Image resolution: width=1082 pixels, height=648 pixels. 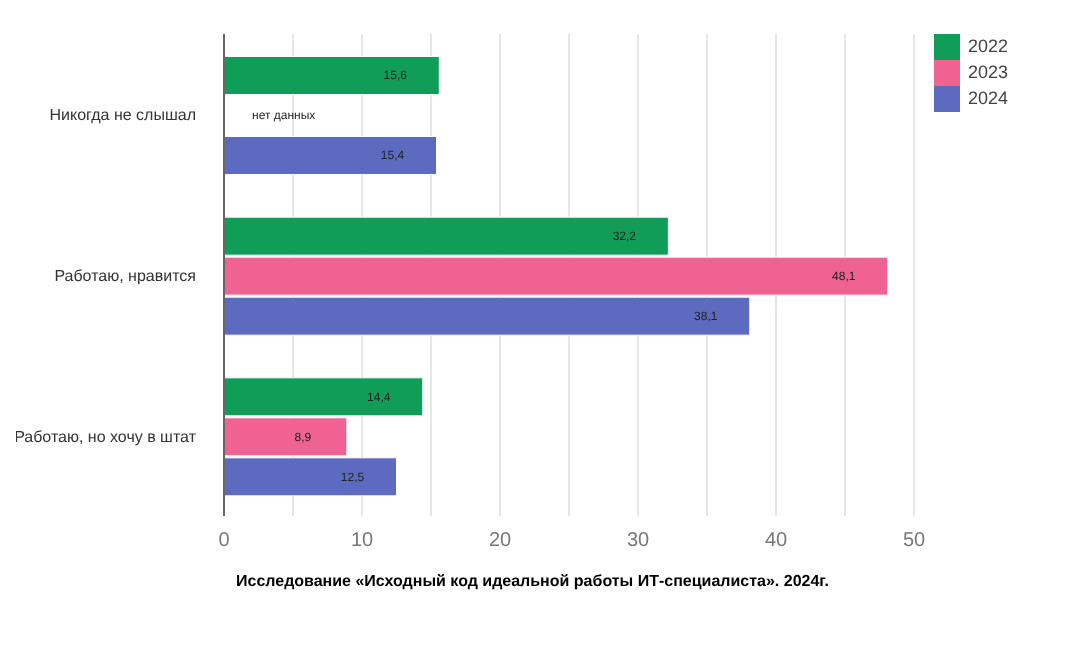 I want to click on text: Исследование «Исходный код идеальной работы ИТ-специалиста». 2024г., so click(x=533, y=581).